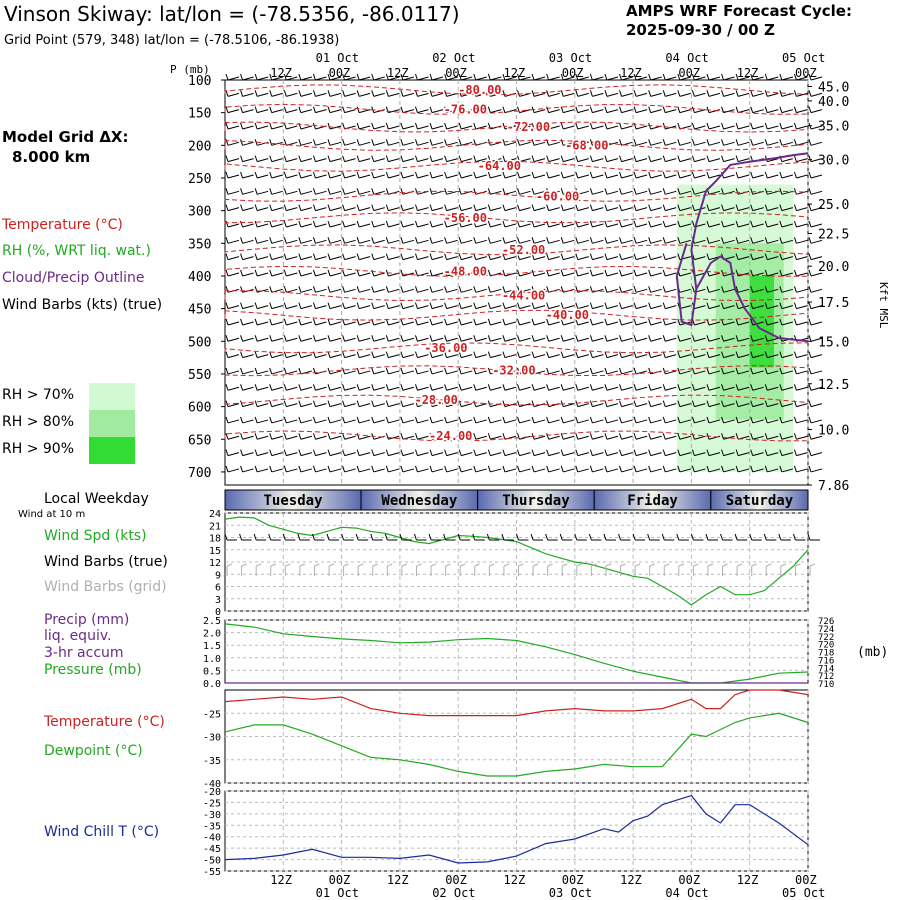  Describe the element at coordinates (328, 537) in the screenshot. I see `surface-wind-barb-true-tick` at that location.